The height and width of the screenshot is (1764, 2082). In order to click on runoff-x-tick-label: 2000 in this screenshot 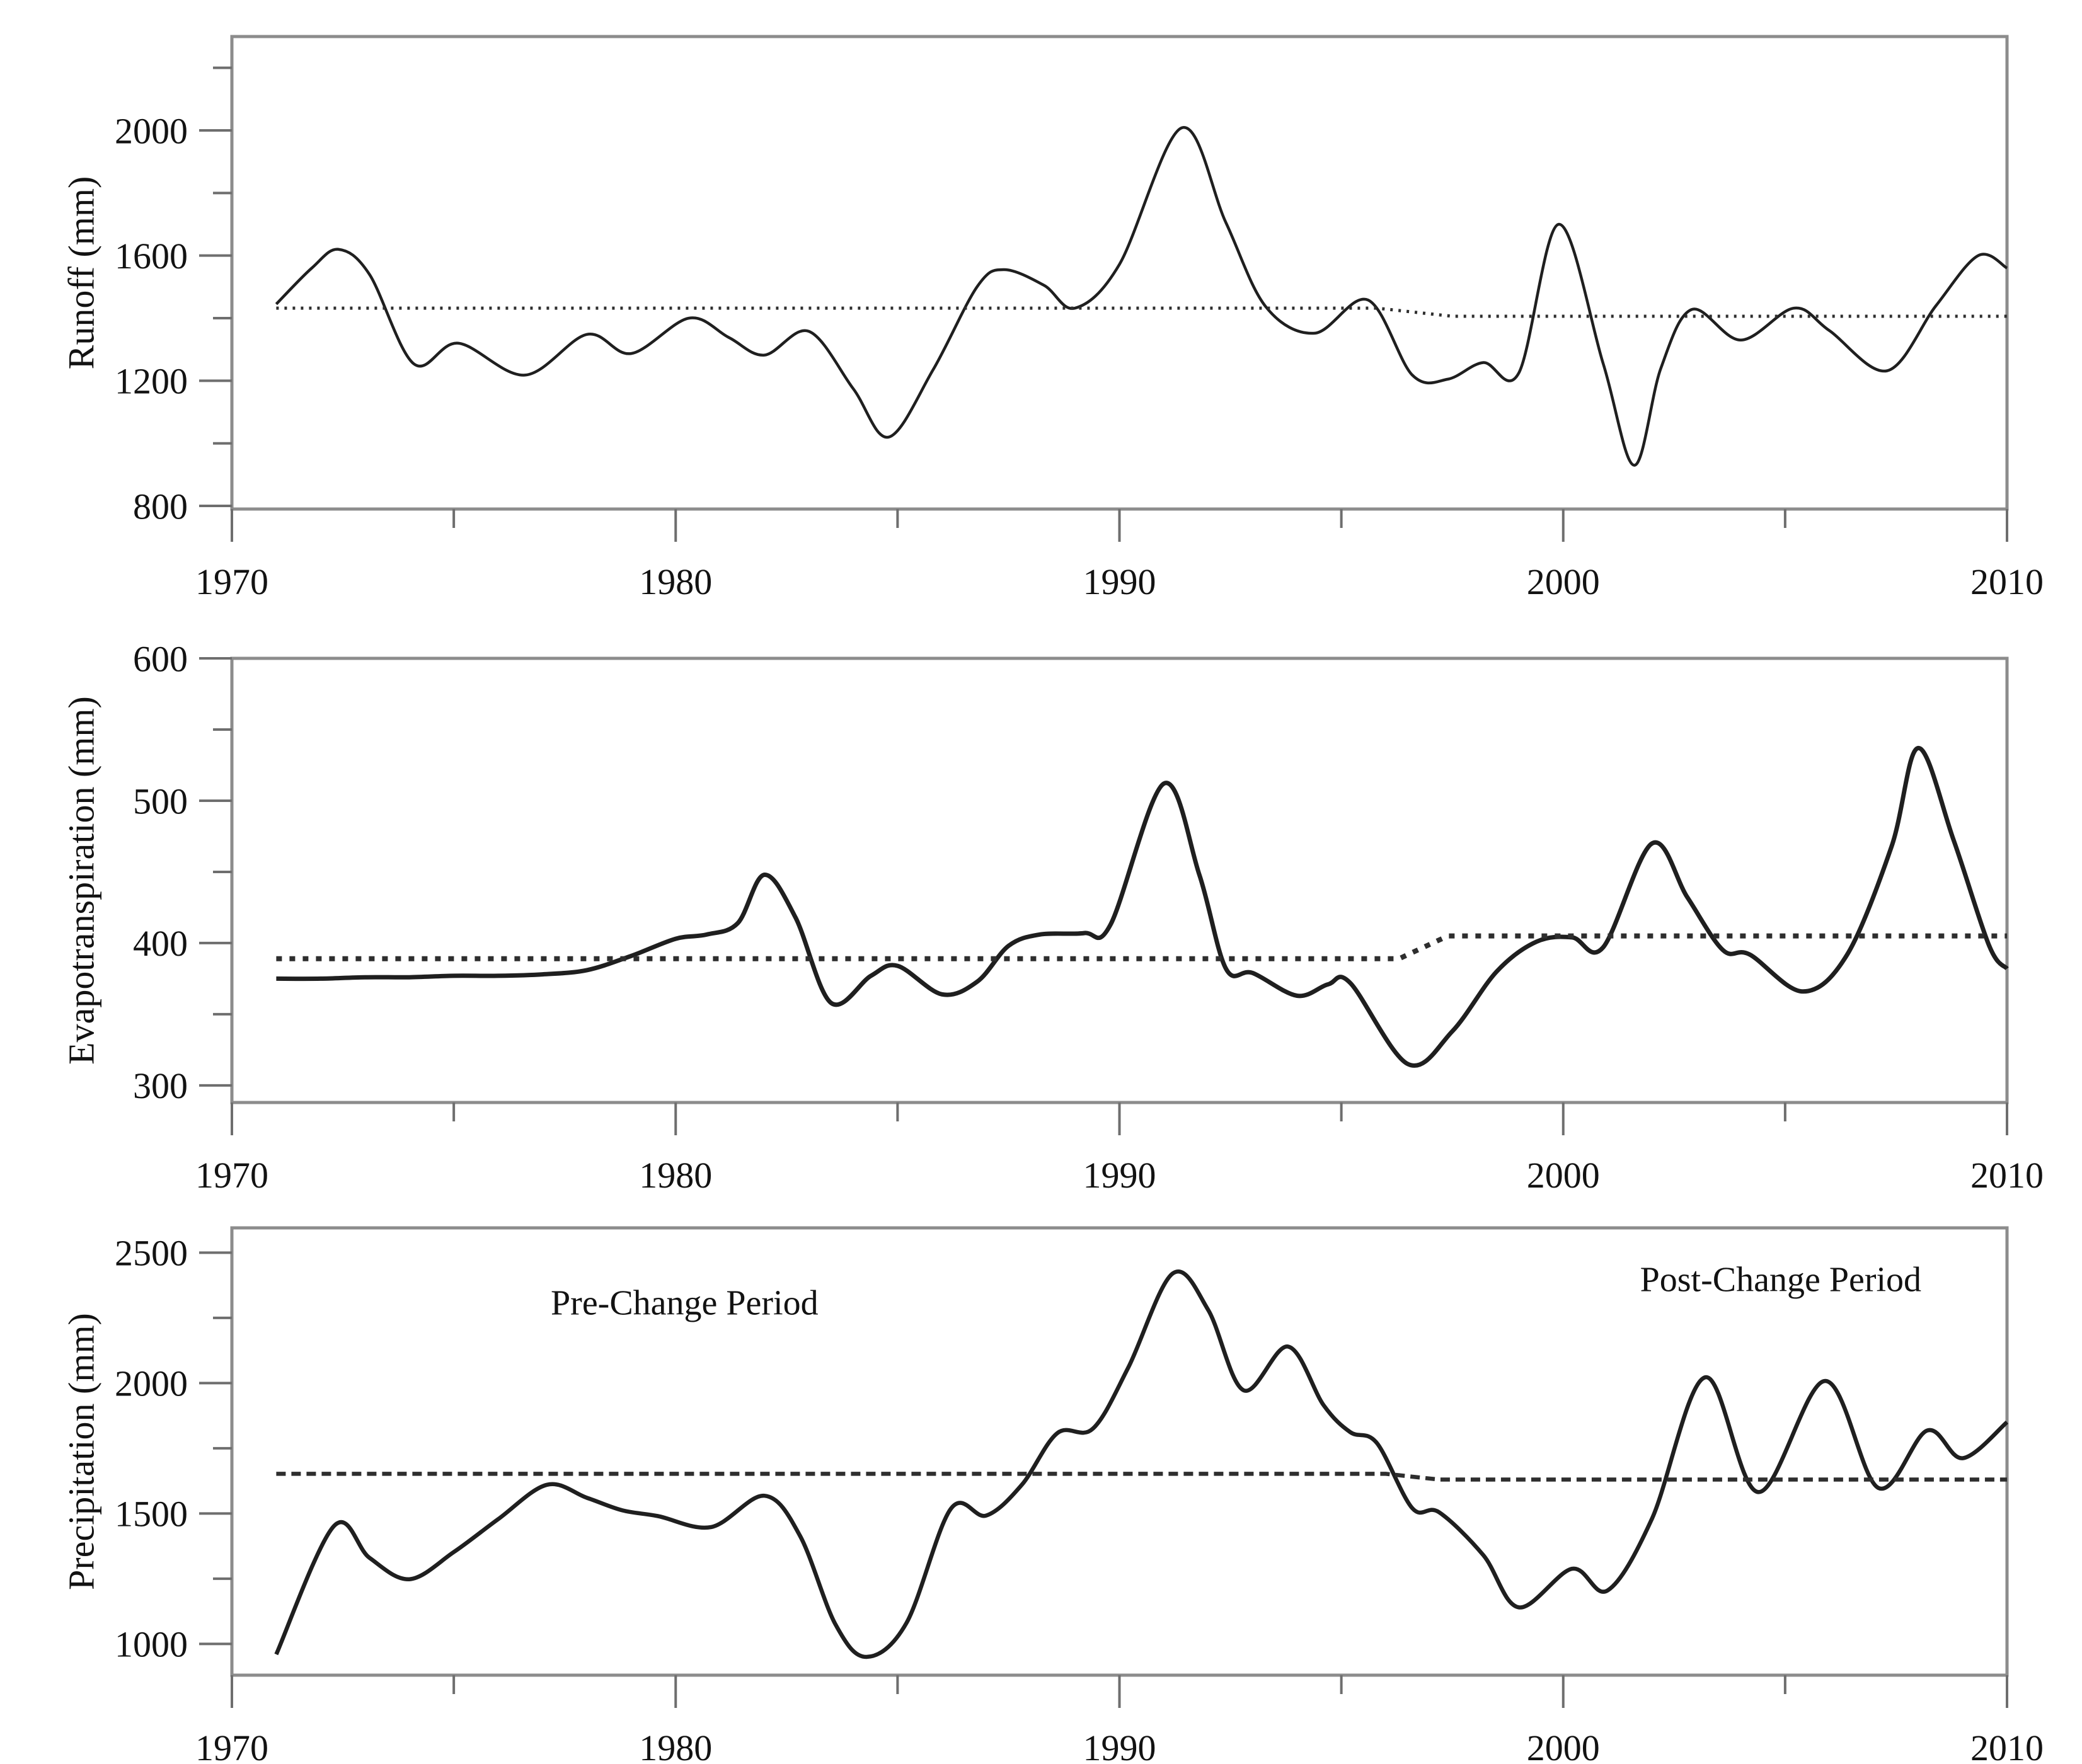, I will do `click(1563, 581)`.